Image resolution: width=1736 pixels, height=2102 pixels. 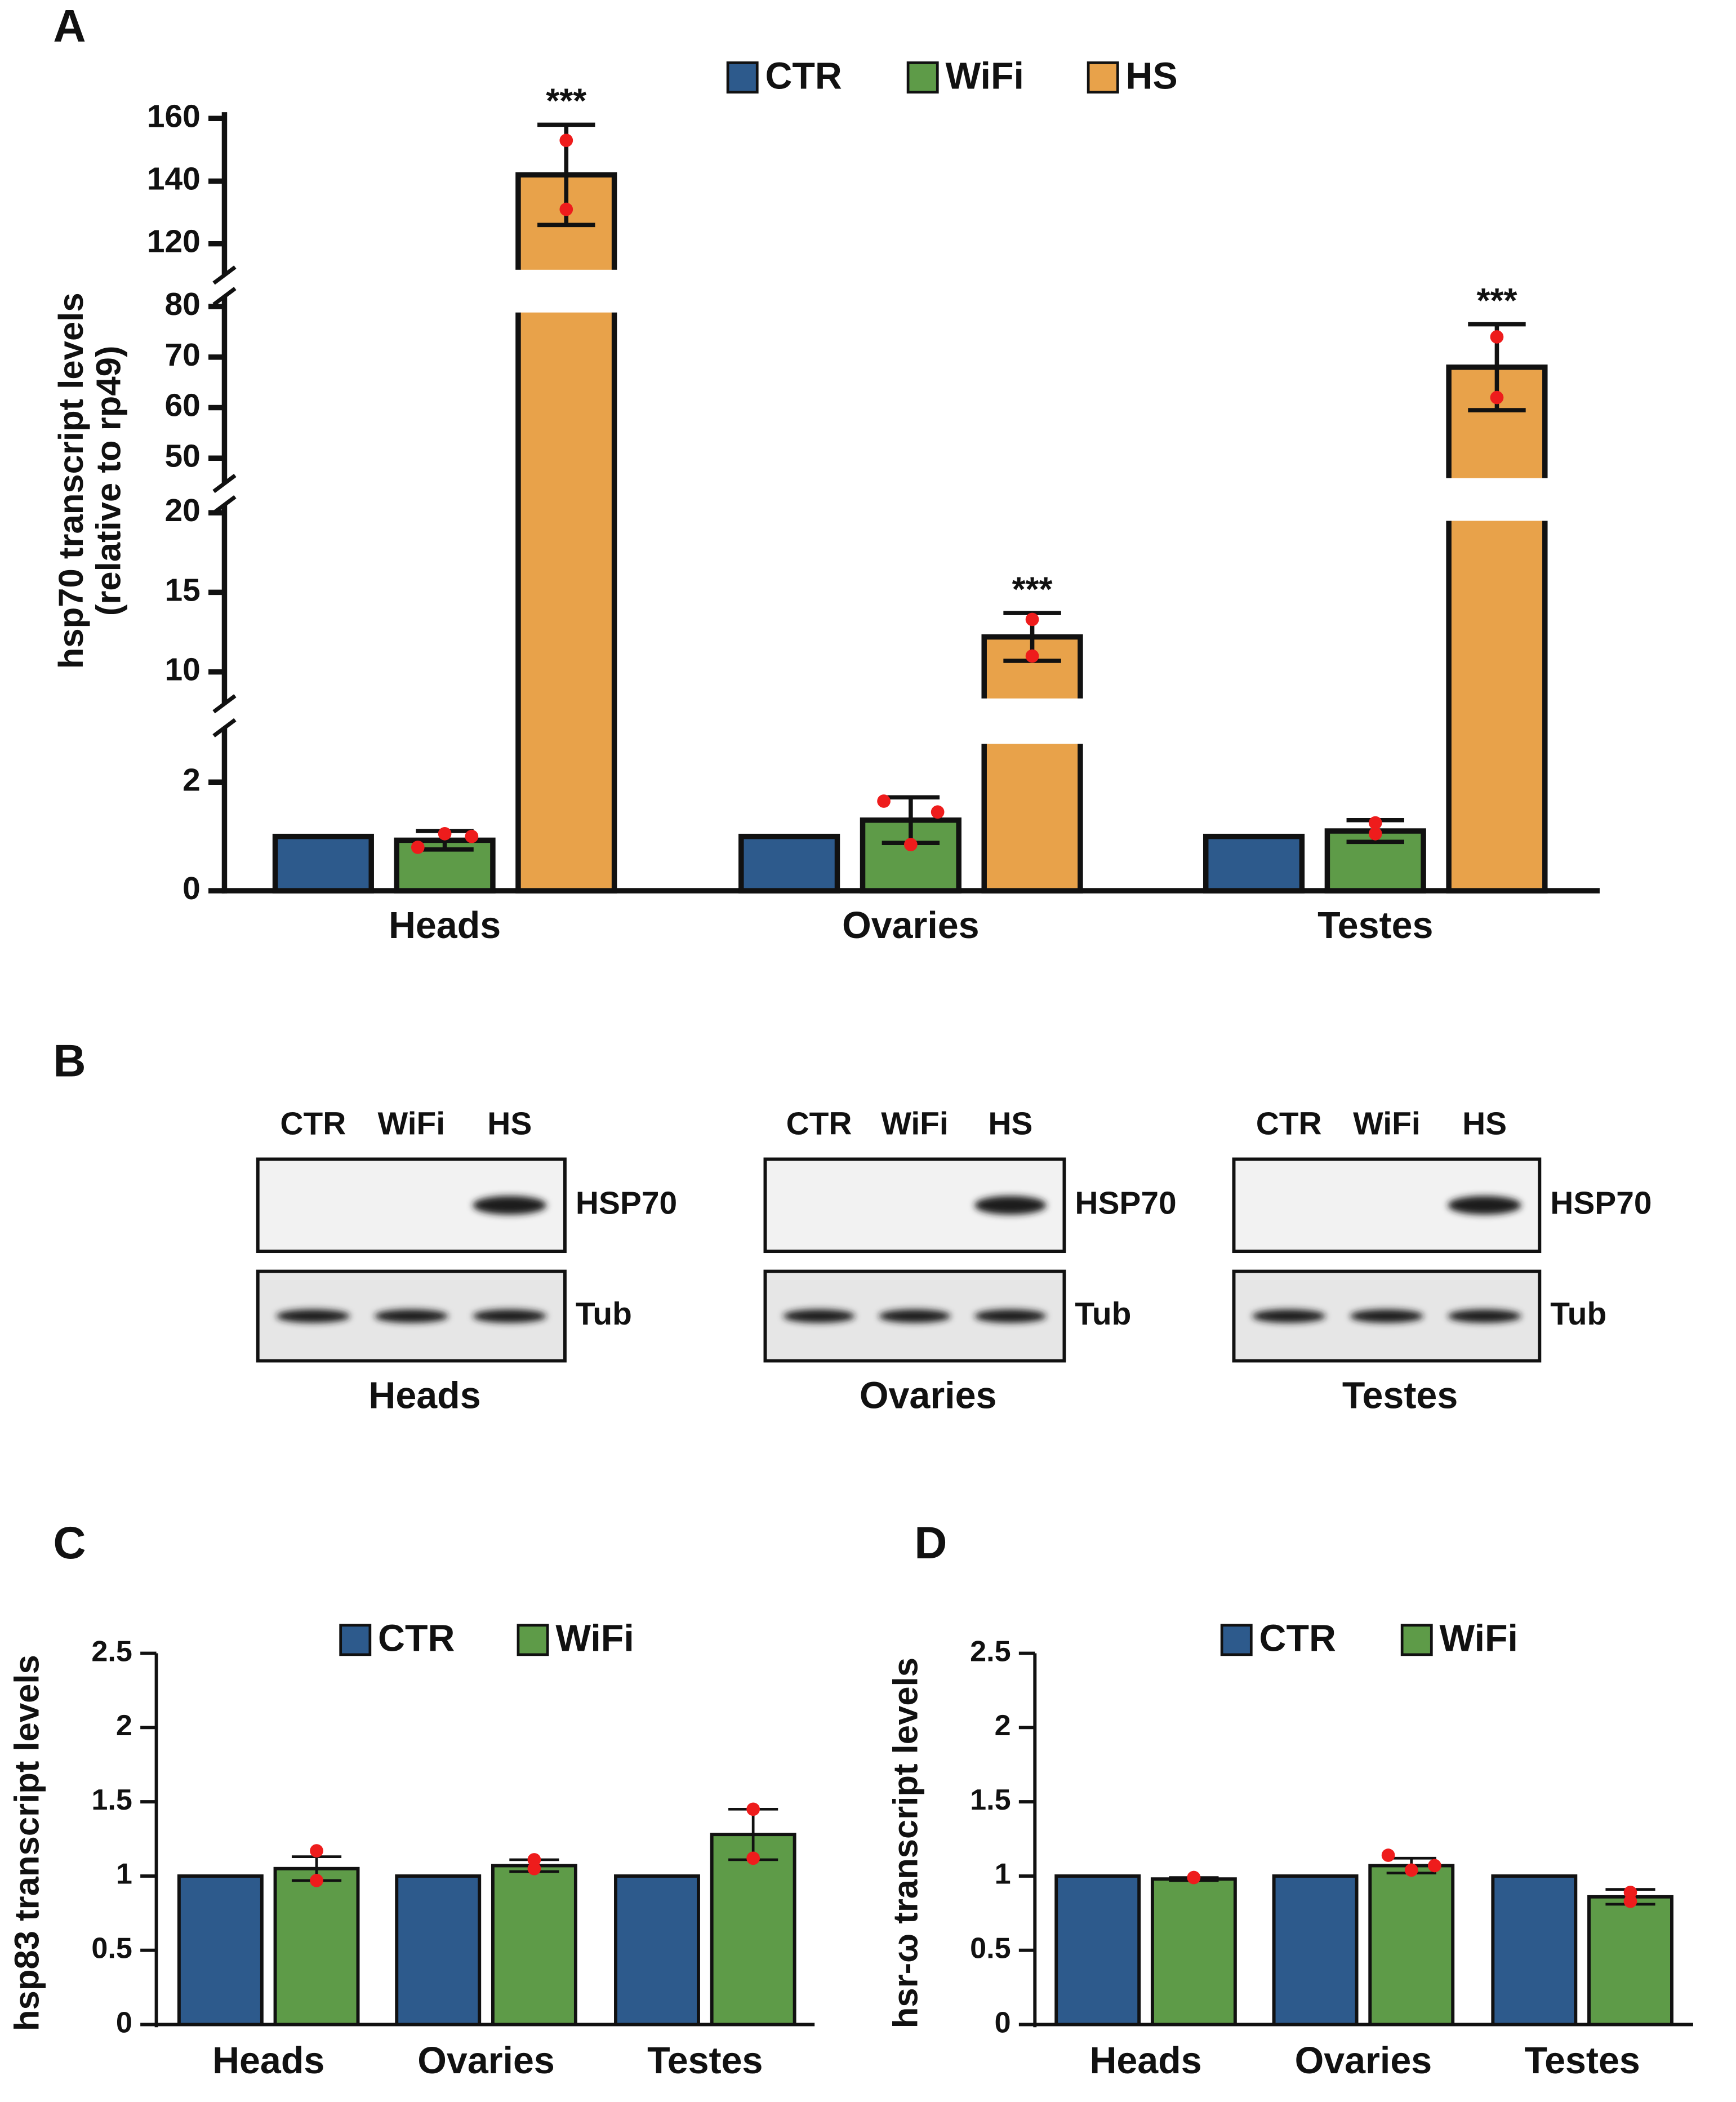 What do you see at coordinates (1003, 1875) in the screenshot?
I see `y-tick-label: 1` at bounding box center [1003, 1875].